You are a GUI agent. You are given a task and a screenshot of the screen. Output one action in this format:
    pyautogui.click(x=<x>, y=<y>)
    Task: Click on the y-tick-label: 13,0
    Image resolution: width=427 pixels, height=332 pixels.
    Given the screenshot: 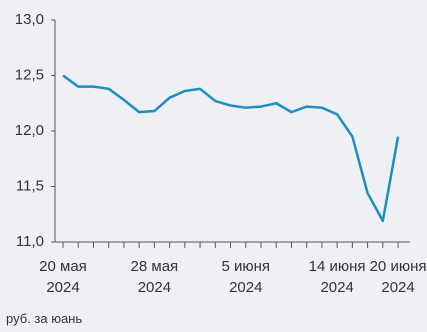 What is the action you would take?
    pyautogui.click(x=29, y=19)
    